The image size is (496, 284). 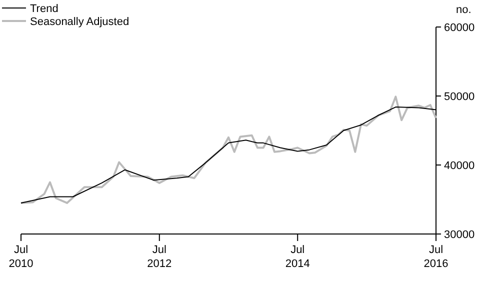 I want to click on x-tick-label: Jul 2016, so click(x=436, y=257).